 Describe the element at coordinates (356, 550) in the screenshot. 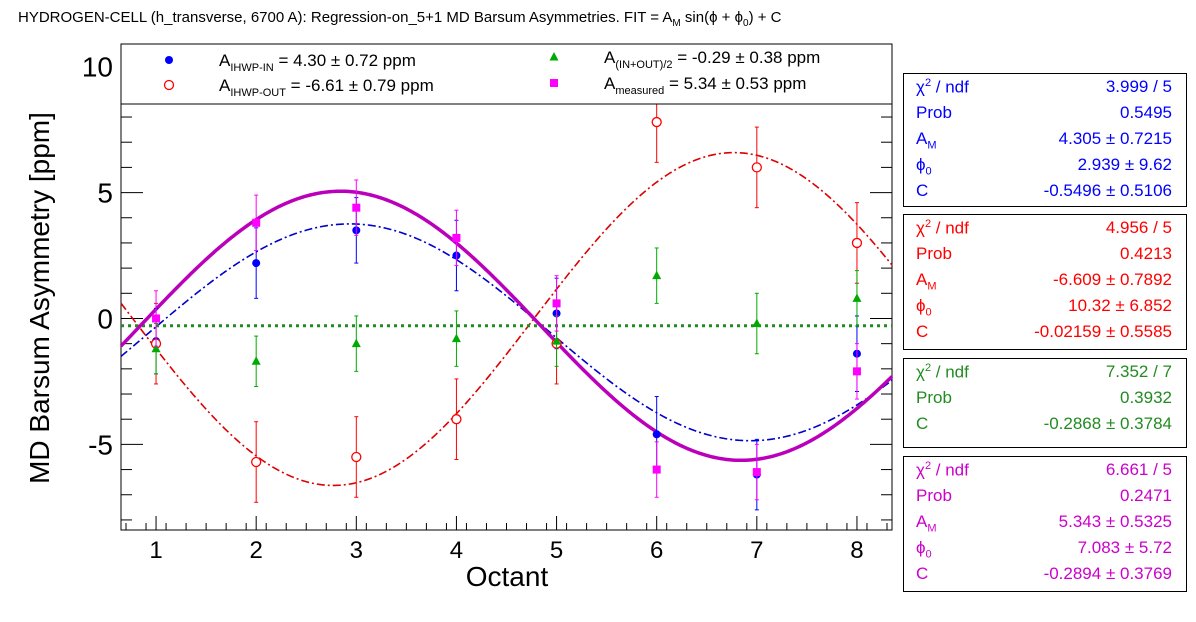

I see `x-tick-label: 3` at that location.